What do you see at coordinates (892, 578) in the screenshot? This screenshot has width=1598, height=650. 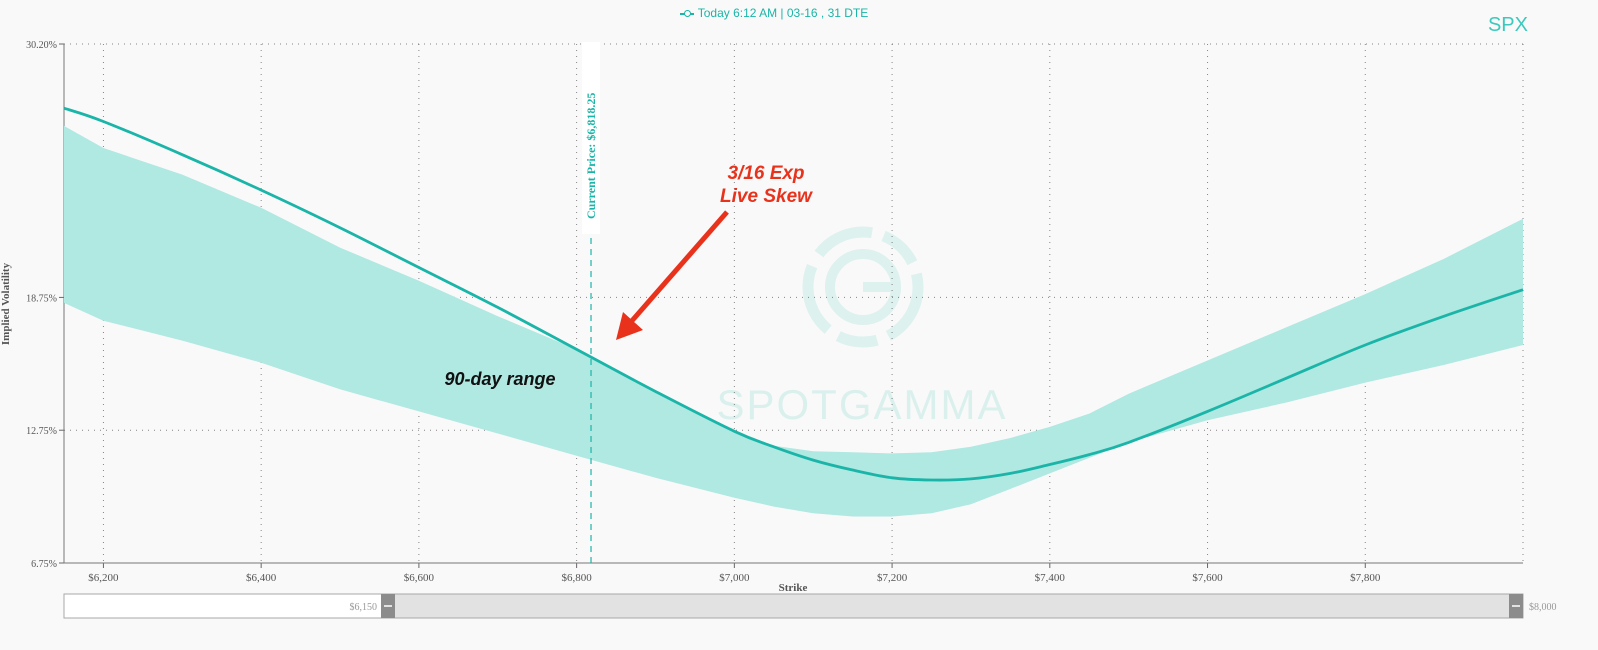 I see `x-tick-label: $7,200` at bounding box center [892, 578].